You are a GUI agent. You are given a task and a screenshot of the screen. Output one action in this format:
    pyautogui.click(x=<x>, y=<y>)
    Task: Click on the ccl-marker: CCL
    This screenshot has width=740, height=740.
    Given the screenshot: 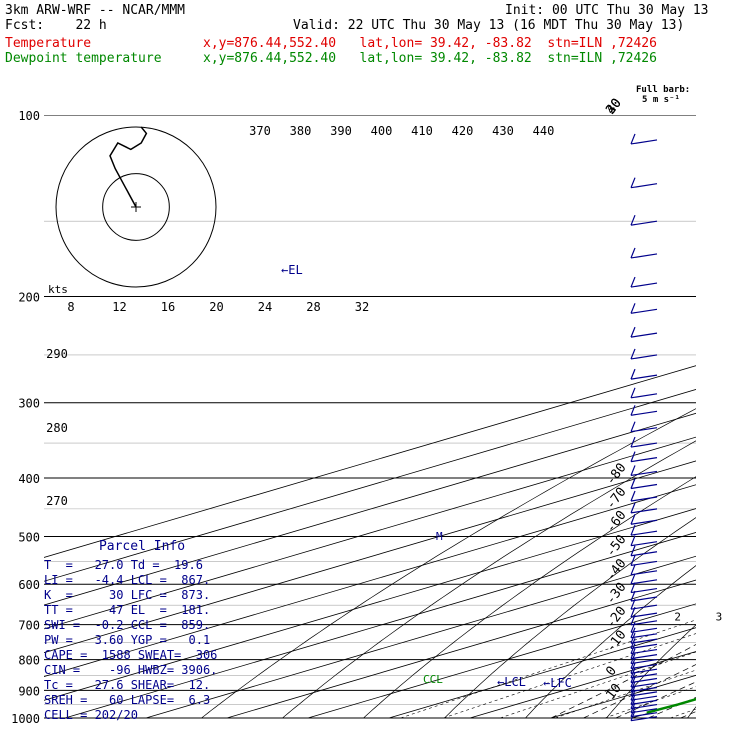 What is the action you would take?
    pyautogui.click(x=433, y=679)
    